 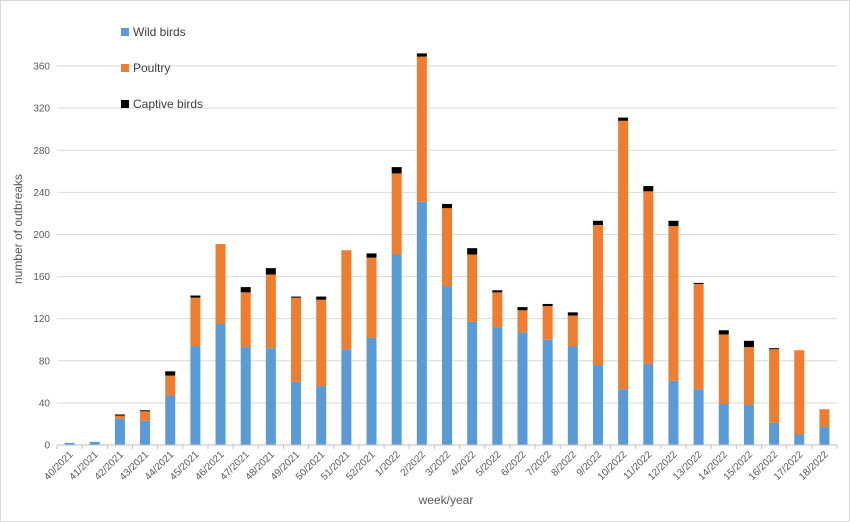 What do you see at coordinates (125, 68) in the screenshot?
I see `legend-swatch-poultry` at bounding box center [125, 68].